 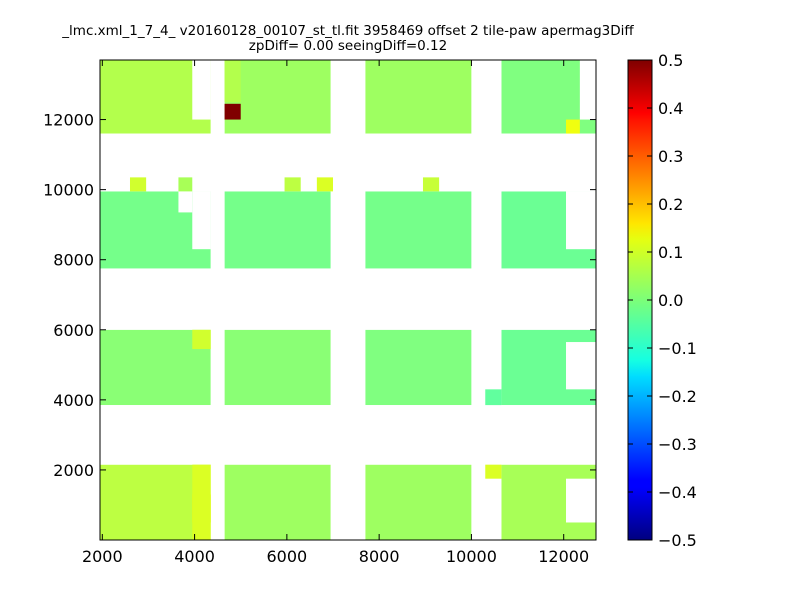 I want to click on colorbar-tick-label: 0.1, so click(x=670, y=252).